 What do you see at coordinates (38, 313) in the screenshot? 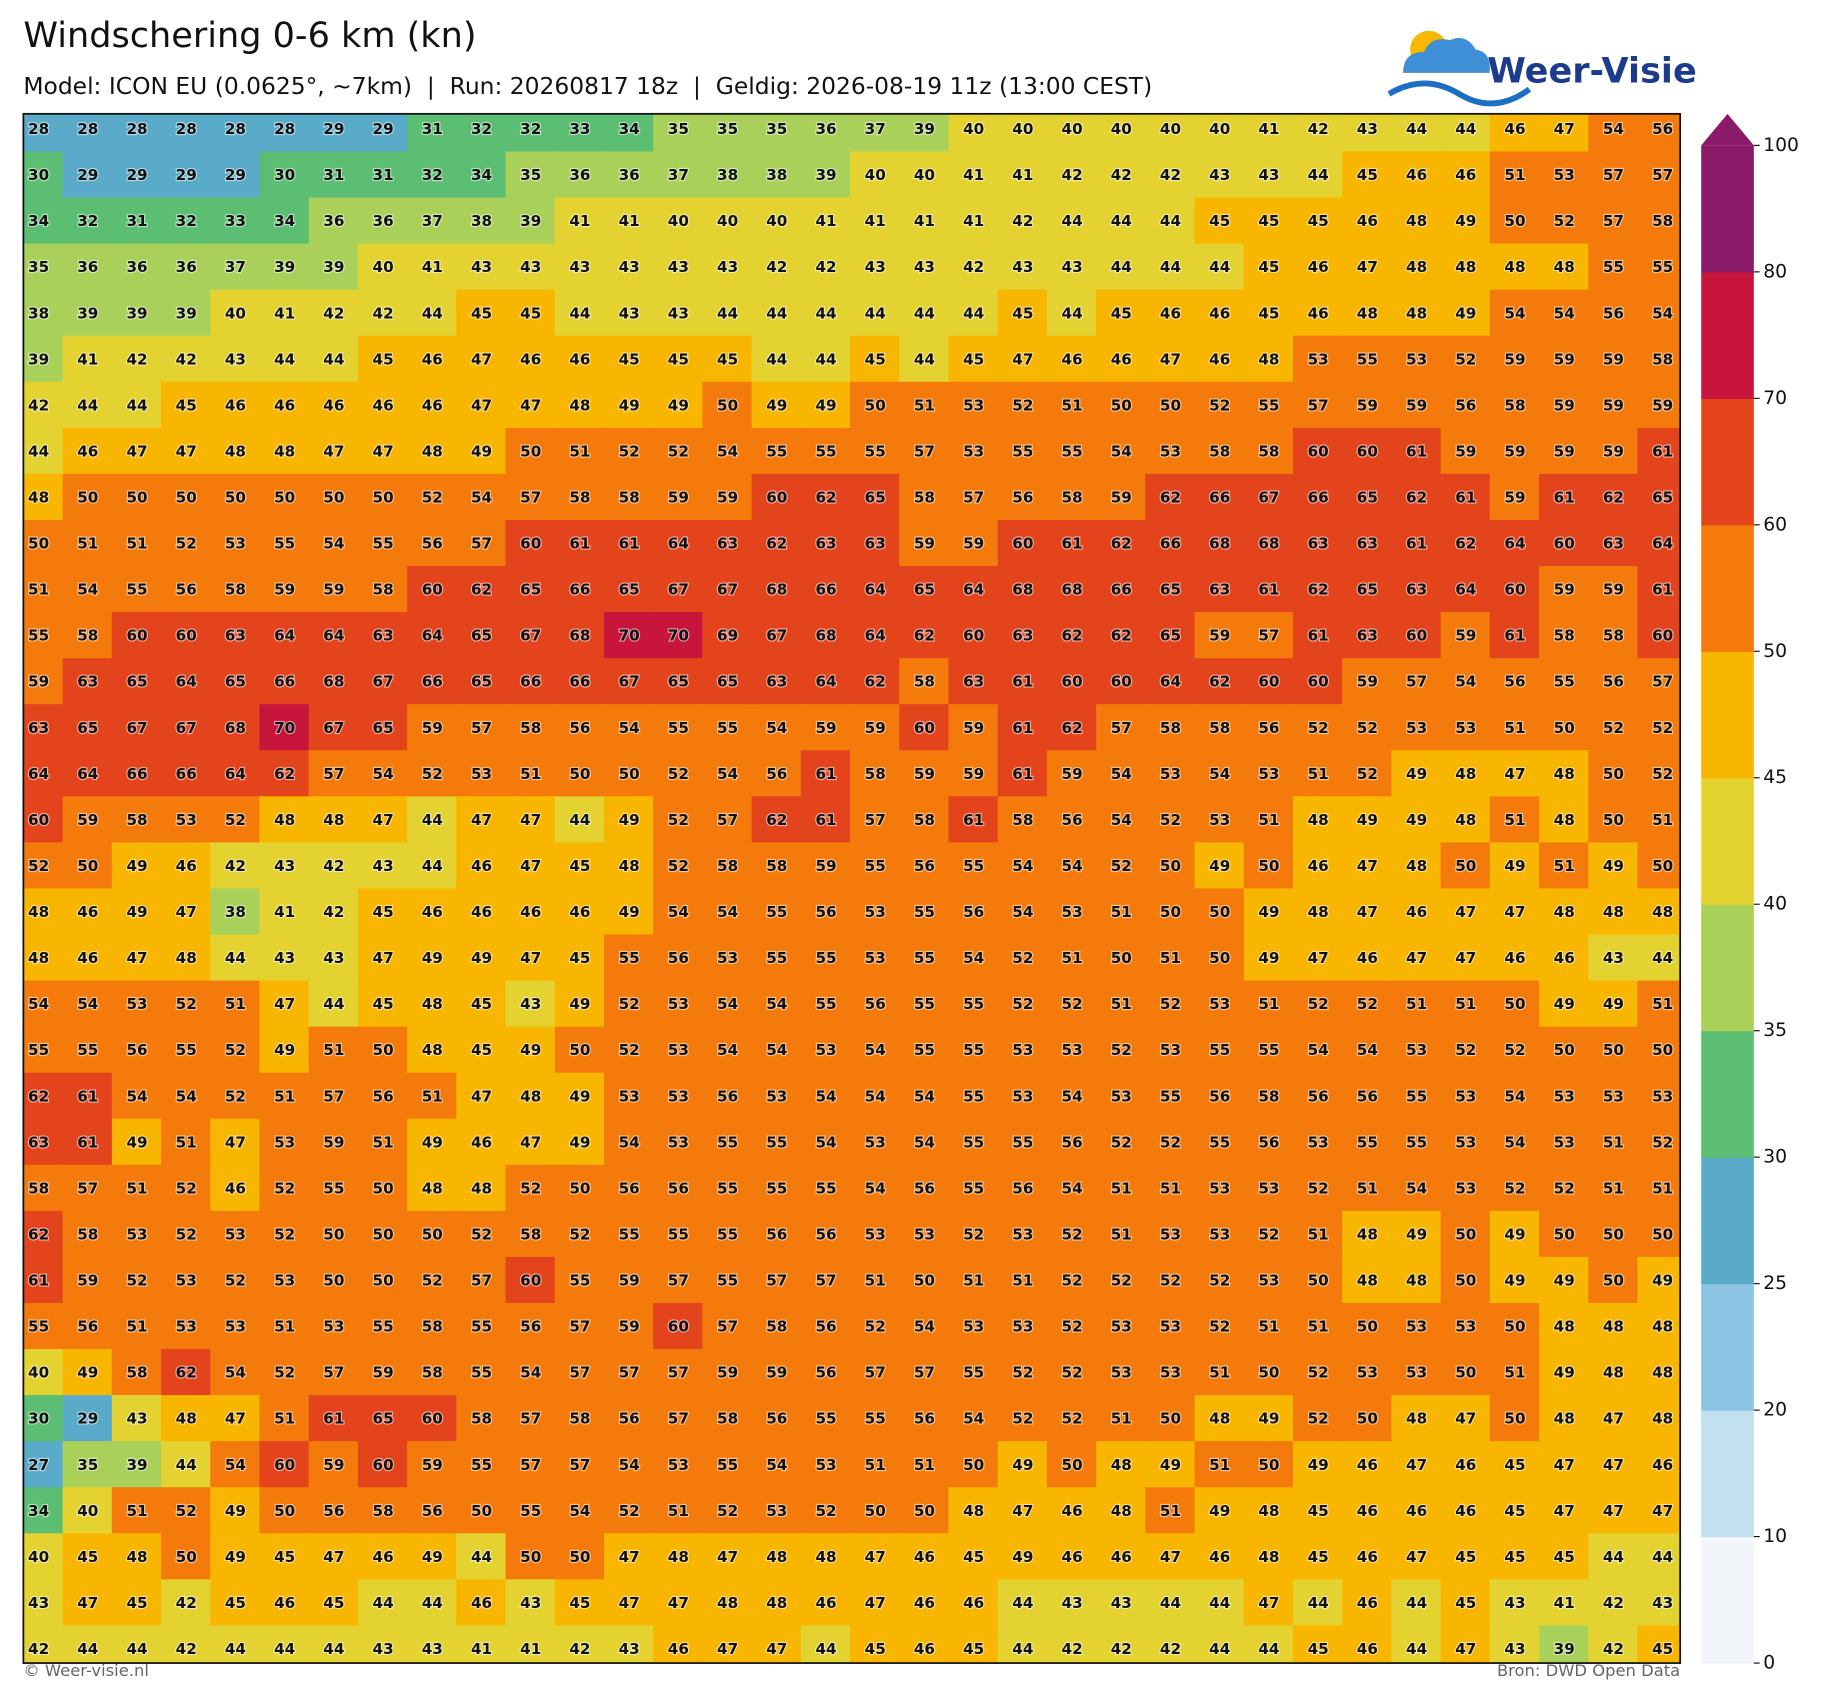
I see `cell-label: 38` at bounding box center [38, 313].